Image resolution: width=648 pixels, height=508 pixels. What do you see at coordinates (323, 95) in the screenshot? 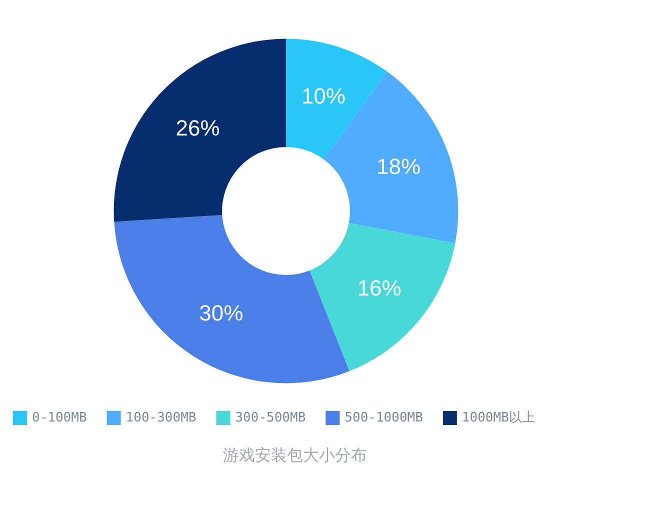
I see `data-label: 10%` at bounding box center [323, 95].